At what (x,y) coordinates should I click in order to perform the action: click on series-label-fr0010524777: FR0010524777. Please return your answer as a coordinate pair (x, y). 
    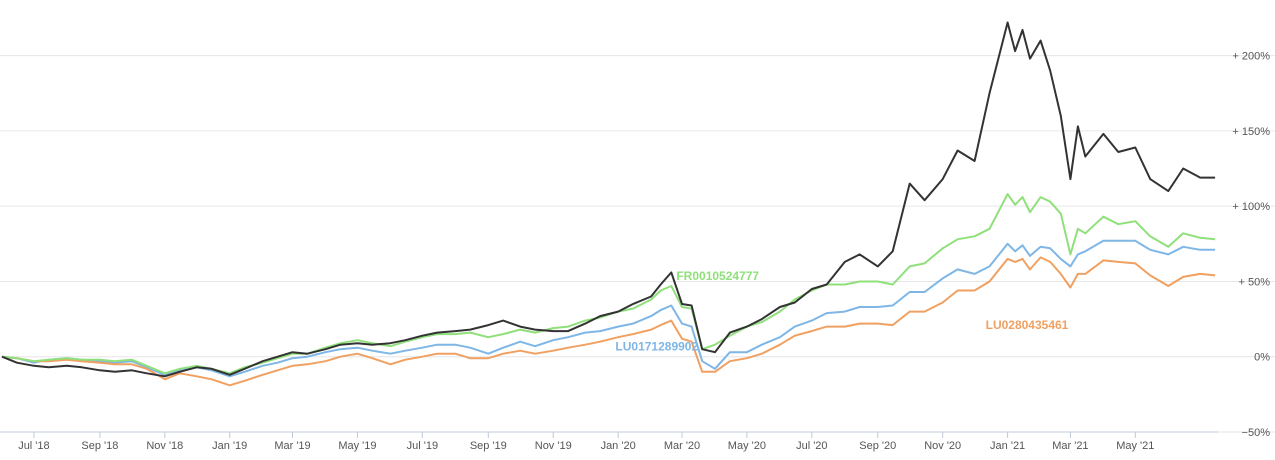
    Looking at the image, I should click on (717, 276).